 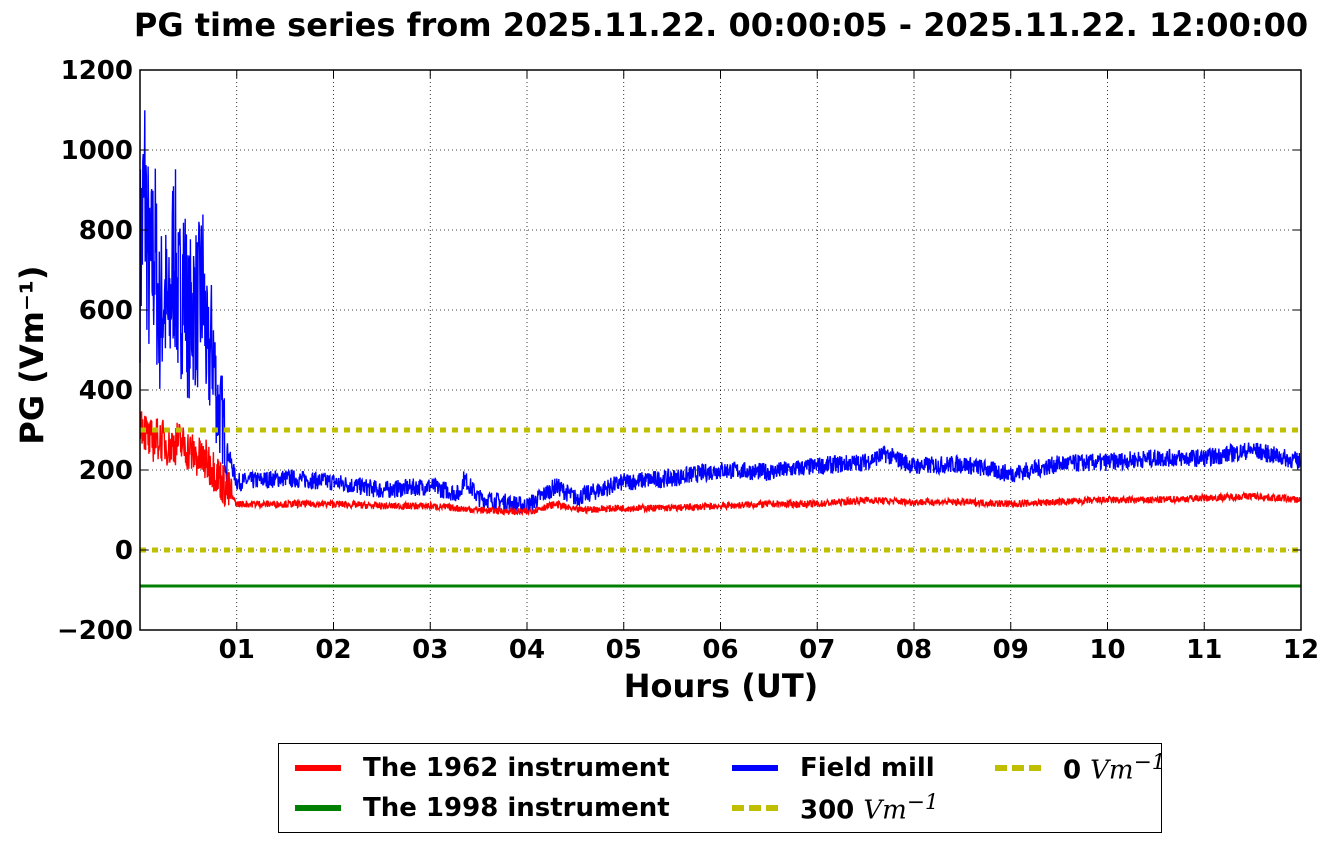 I want to click on x-tick-label: 05, so click(x=624, y=650).